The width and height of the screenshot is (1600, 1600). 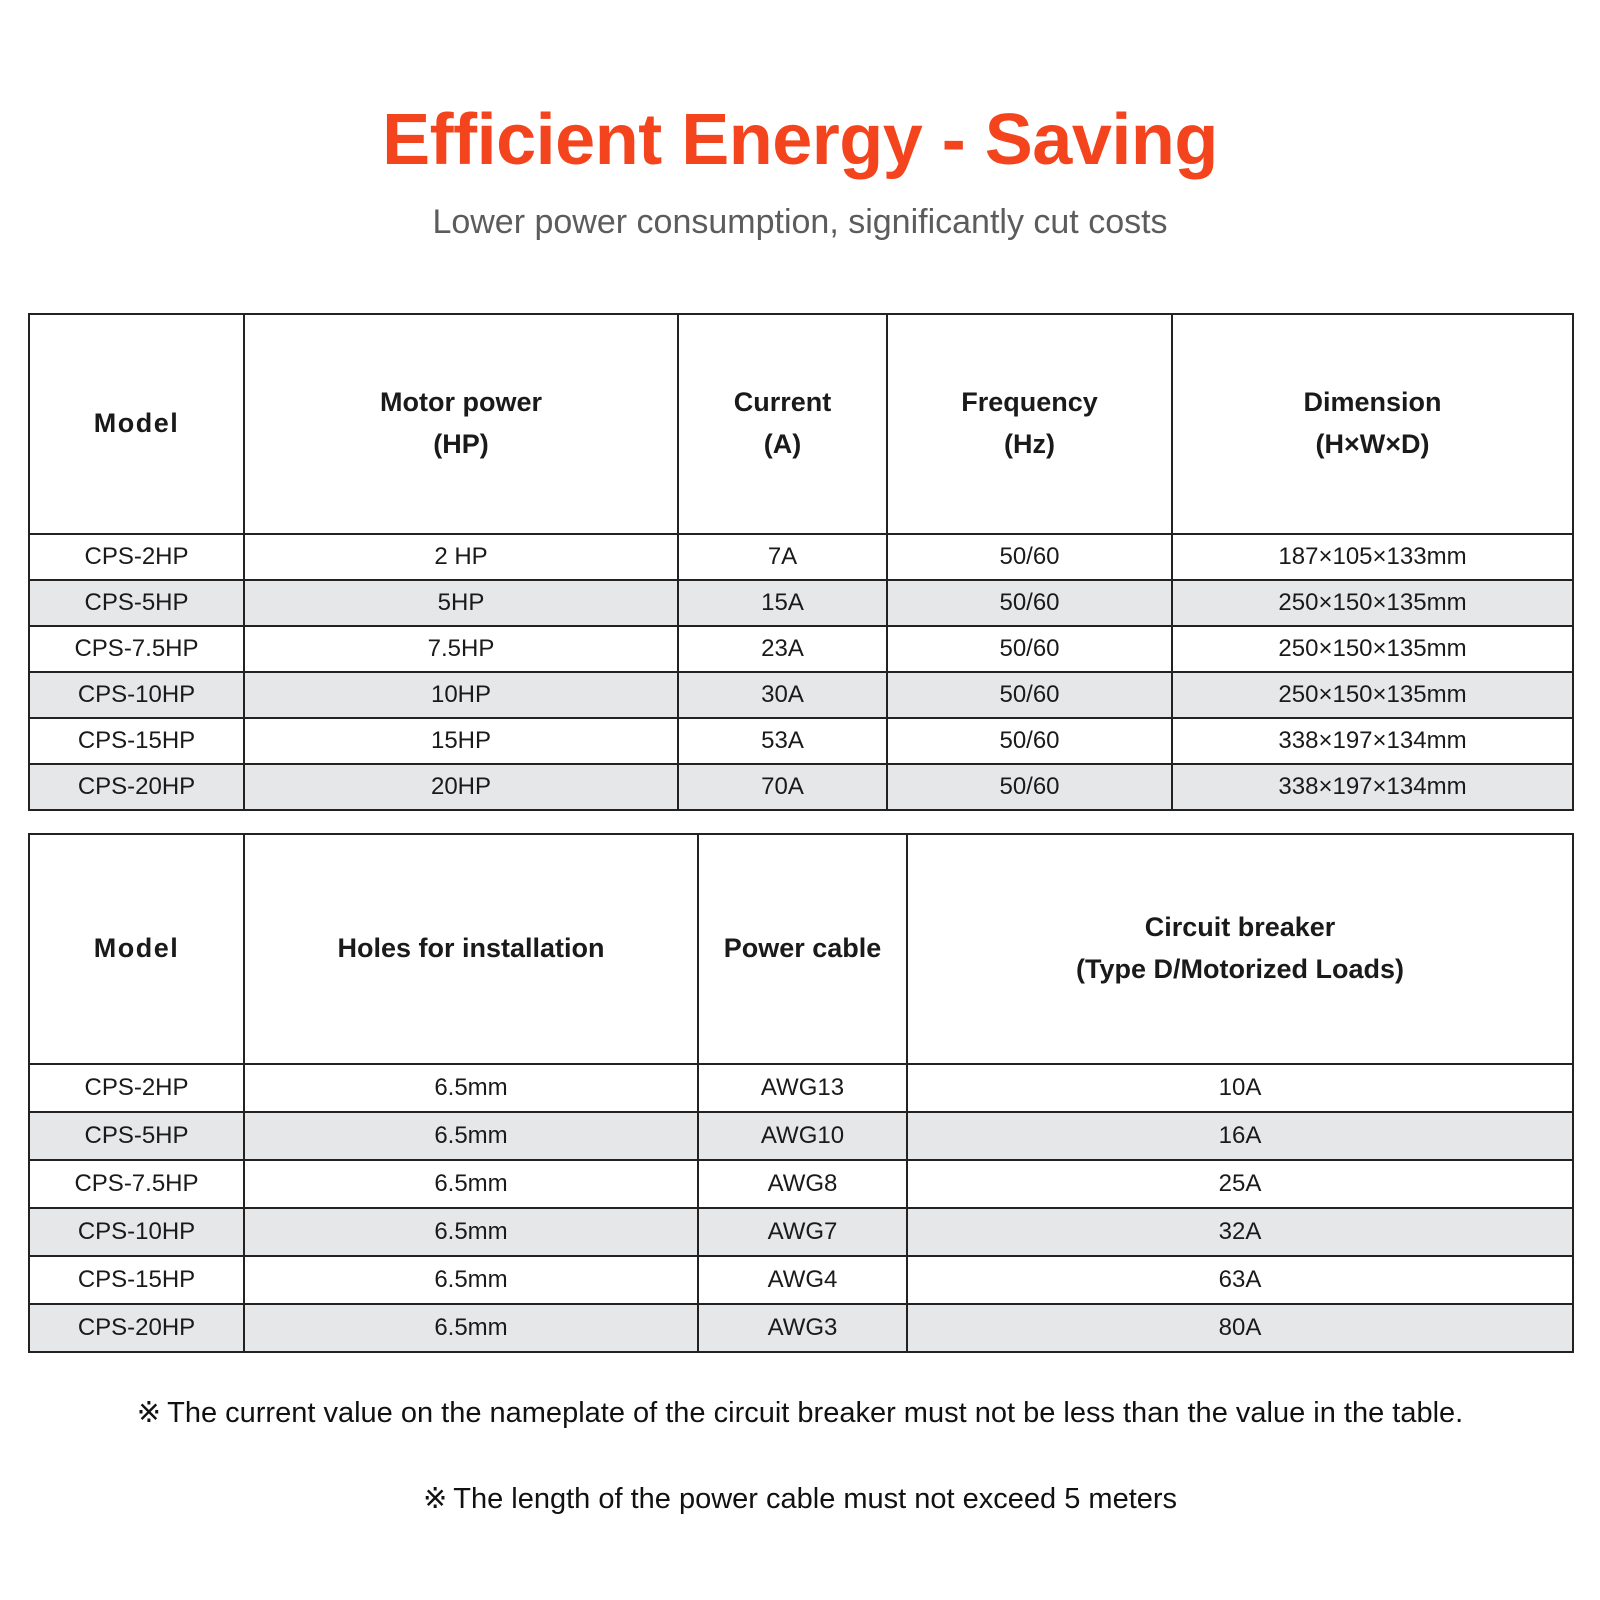 I want to click on cell-circuit-breaker: 32A, so click(x=1240, y=1232).